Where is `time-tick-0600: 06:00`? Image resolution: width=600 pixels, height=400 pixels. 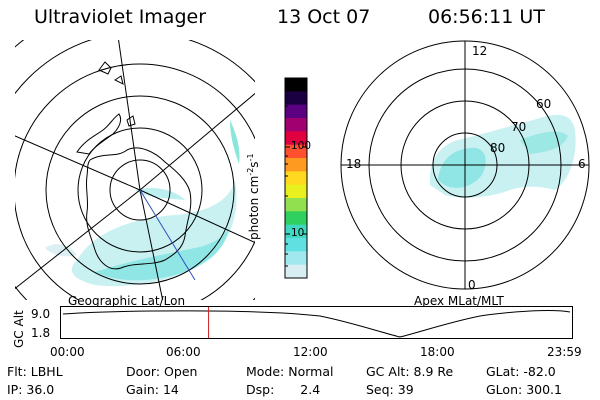 time-tick-0600: 06:00 is located at coordinates (183, 352).